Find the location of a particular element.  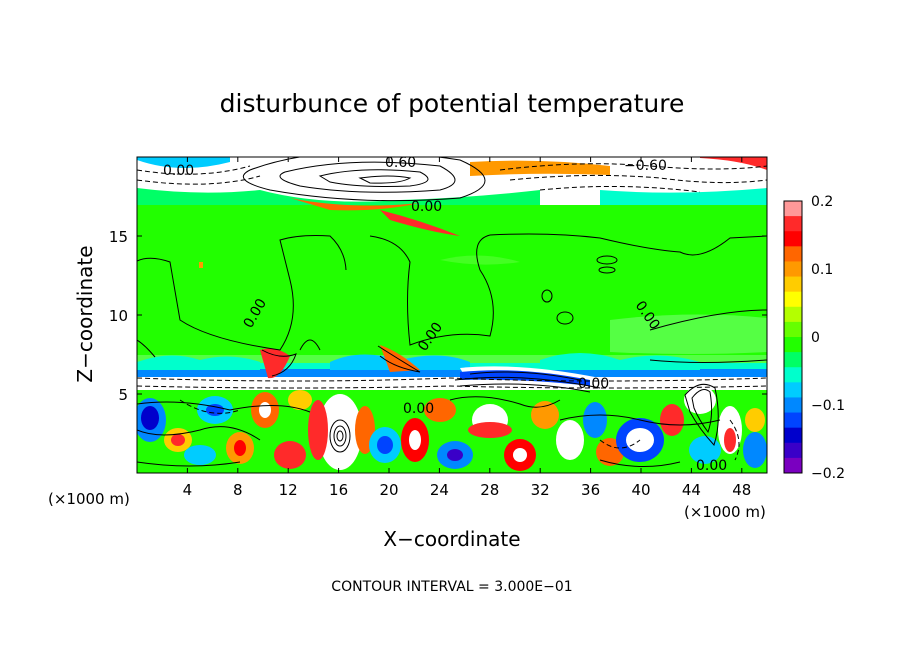

x-tick-label: 4 is located at coordinates (188, 490).